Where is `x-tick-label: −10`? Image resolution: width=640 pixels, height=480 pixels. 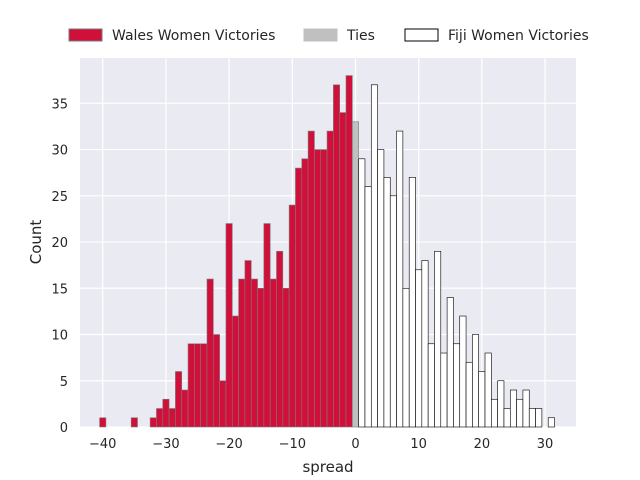 x-tick-label: −10 is located at coordinates (292, 444).